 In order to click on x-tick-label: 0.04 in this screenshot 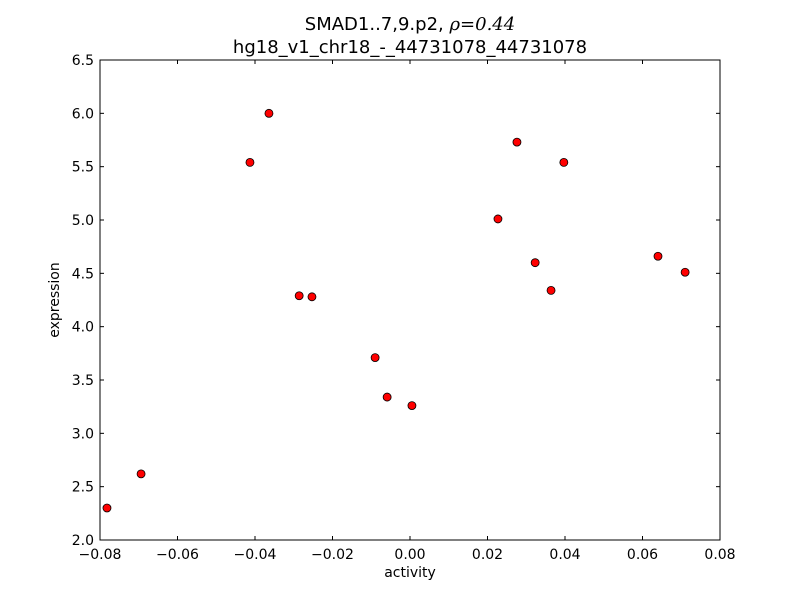, I will do `click(564, 555)`.